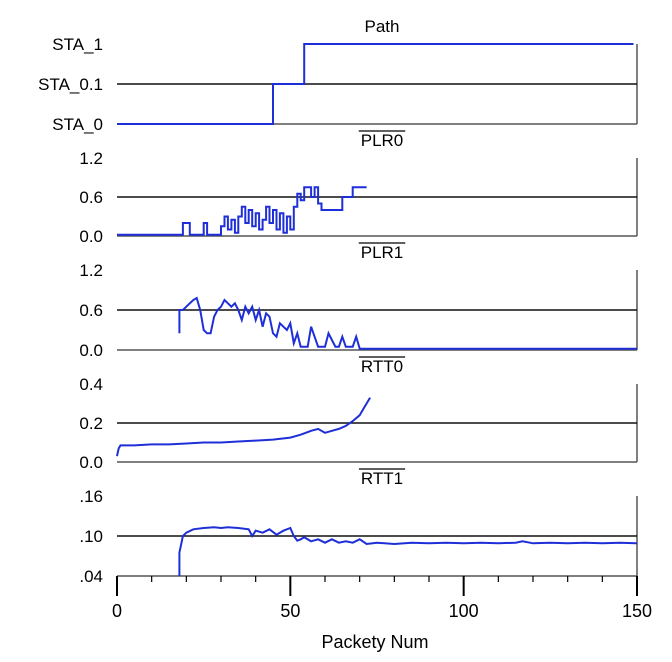 This screenshot has width=672, height=662. Describe the element at coordinates (91, 270) in the screenshot. I see `panel-2-ytick-label: 1.2` at that location.